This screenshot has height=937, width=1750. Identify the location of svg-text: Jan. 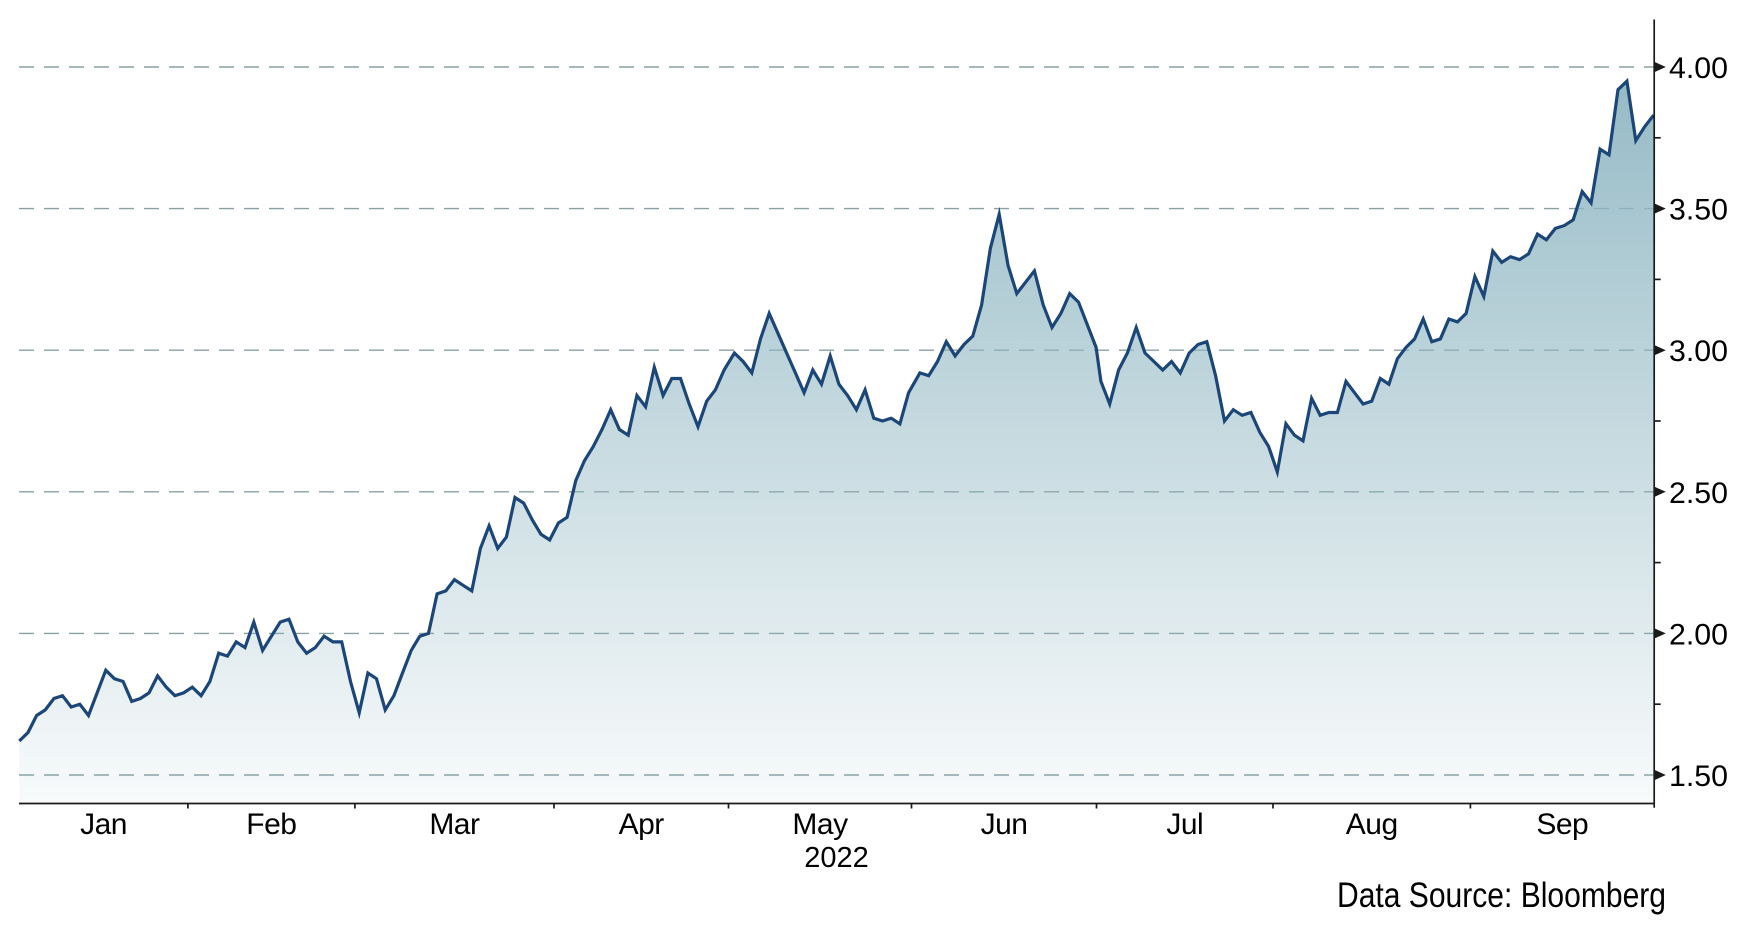
(103, 824).